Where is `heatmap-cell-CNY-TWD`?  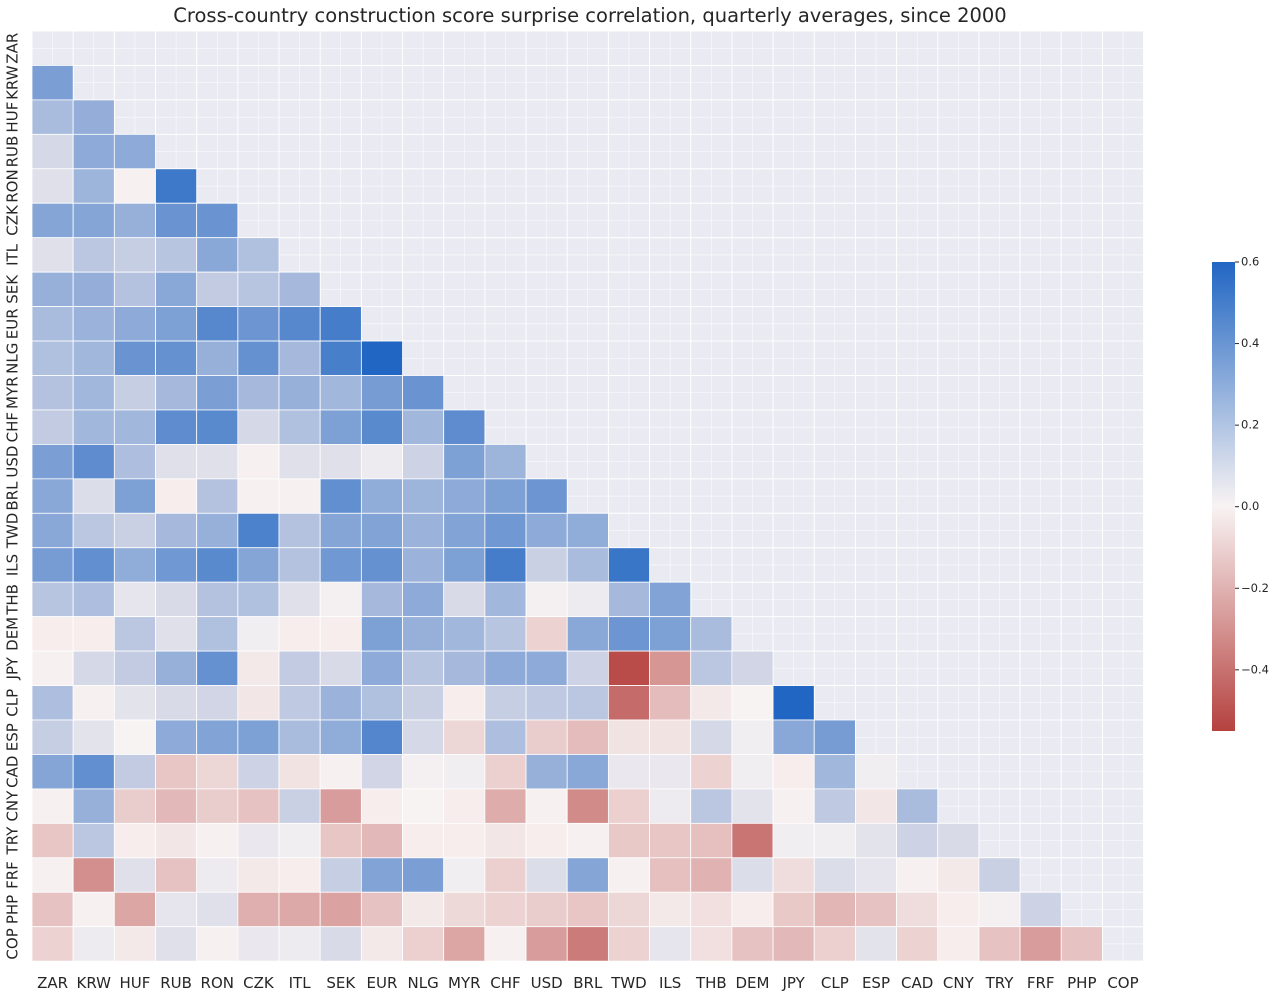
heatmap-cell-CNY-TWD is located at coordinates (628, 806).